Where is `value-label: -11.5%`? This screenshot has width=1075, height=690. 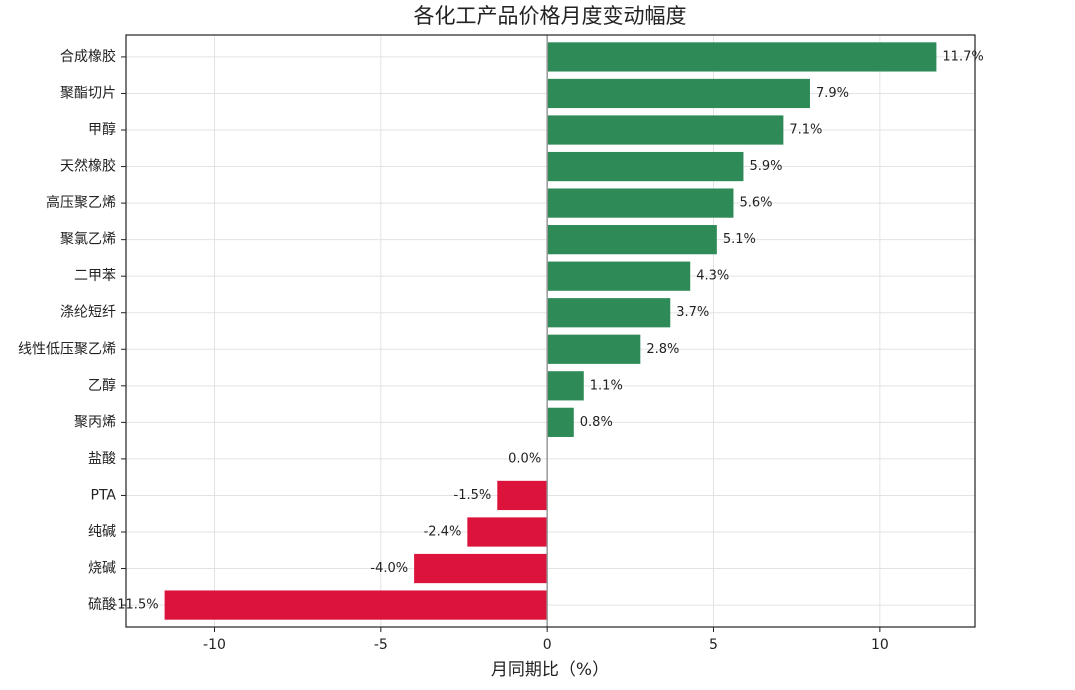
value-label: -11.5% is located at coordinates (136, 605).